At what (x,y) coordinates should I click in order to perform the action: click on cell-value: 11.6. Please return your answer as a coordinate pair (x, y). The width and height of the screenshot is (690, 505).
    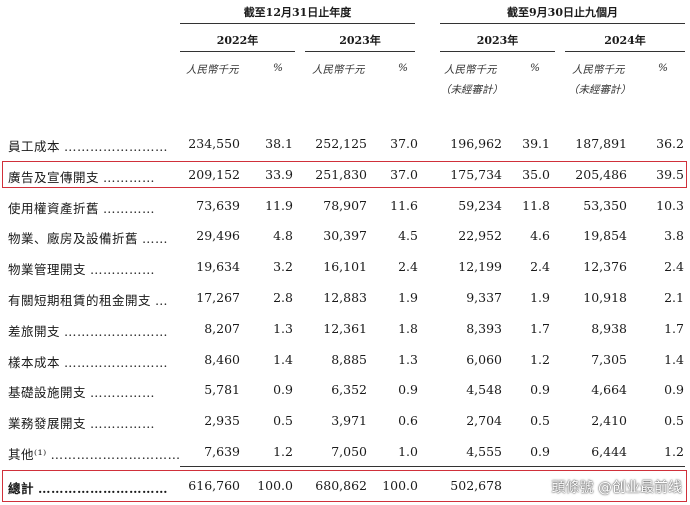
    Looking at the image, I should click on (404, 205).